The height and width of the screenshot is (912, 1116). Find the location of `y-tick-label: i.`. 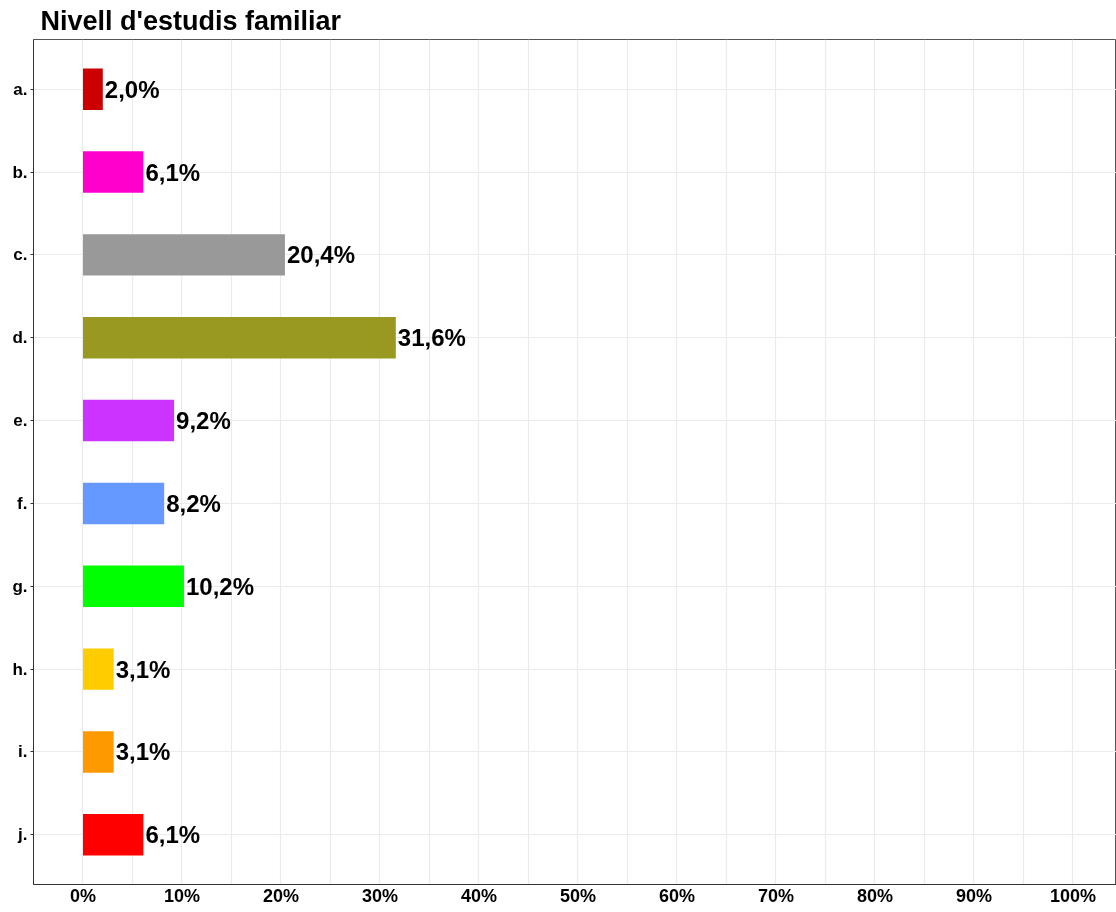

y-tick-label: i. is located at coordinates (23, 752).